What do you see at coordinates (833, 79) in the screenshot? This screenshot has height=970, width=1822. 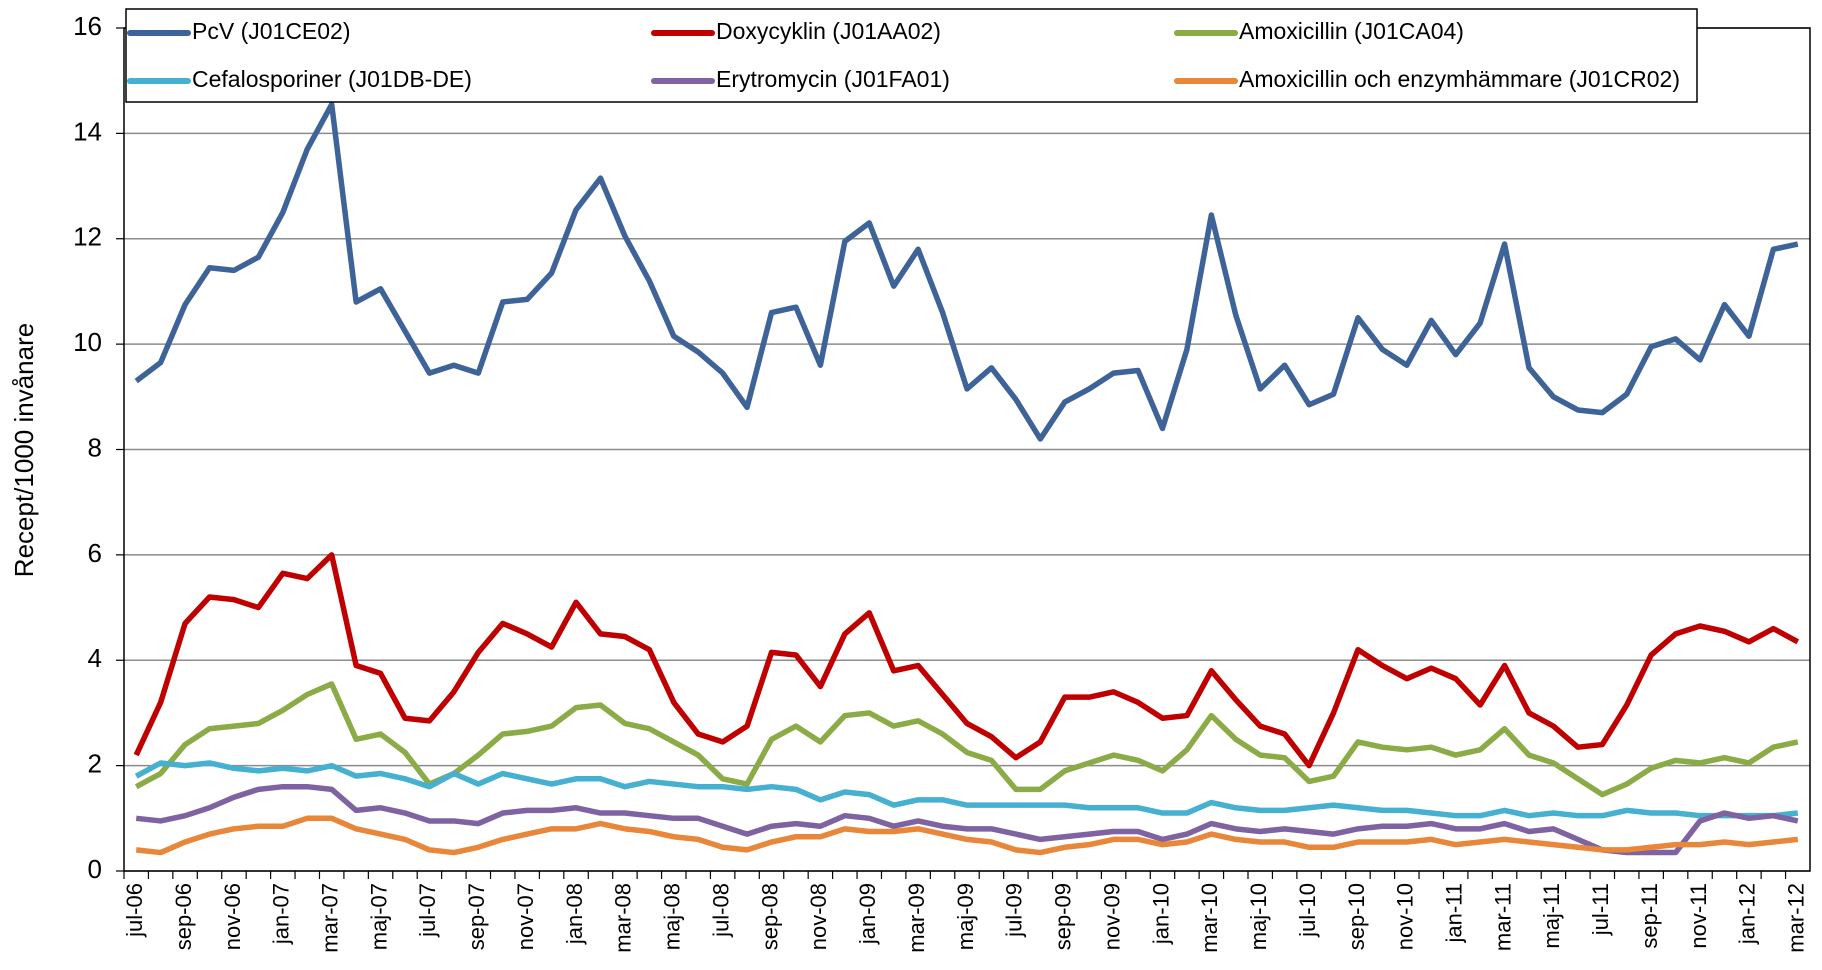 I see `legend-label: Erytromycin (J01FA01)` at bounding box center [833, 79].